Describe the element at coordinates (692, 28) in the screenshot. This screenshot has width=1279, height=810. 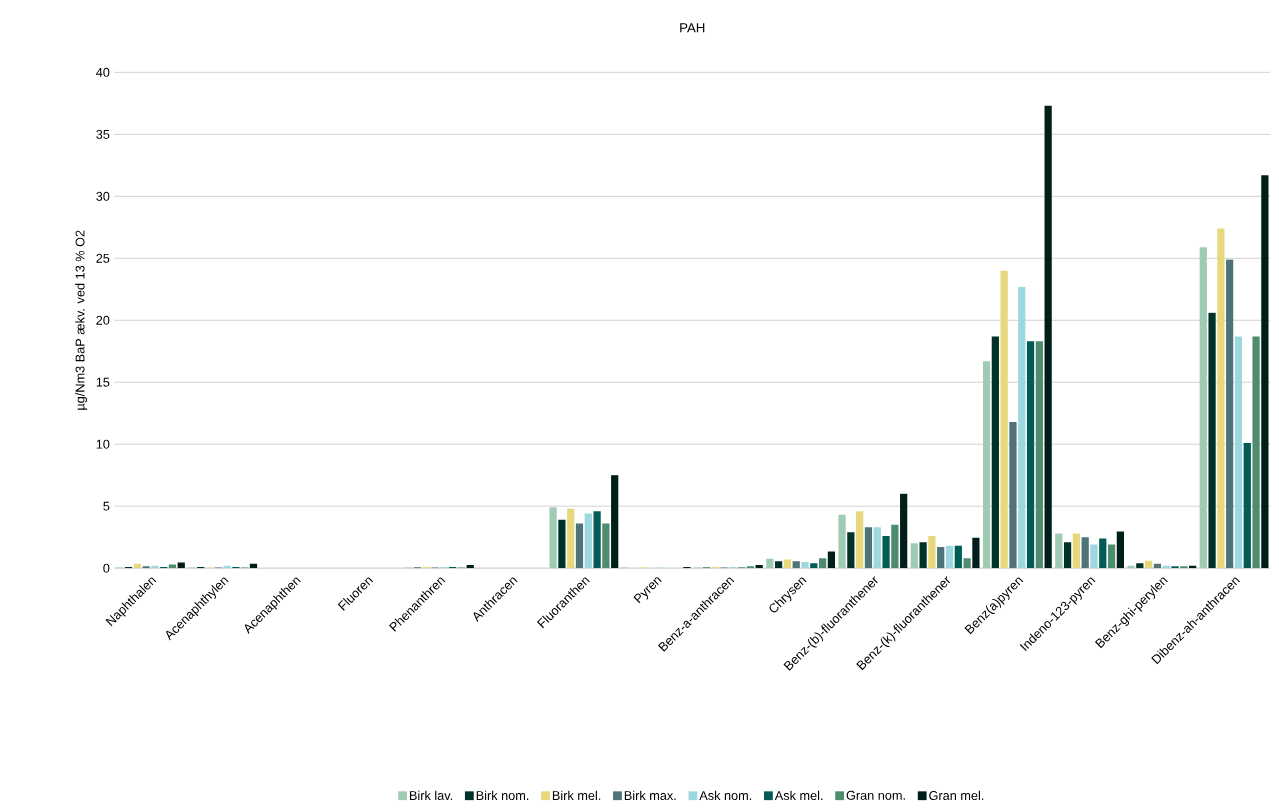
I see `chart-title: PAH` at that location.